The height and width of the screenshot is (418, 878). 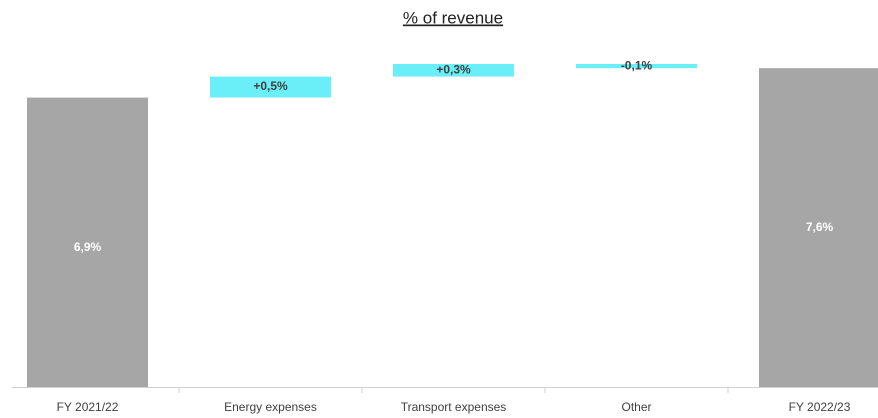 What do you see at coordinates (454, 407) in the screenshot?
I see `x-tick-label: Transport expenses` at bounding box center [454, 407].